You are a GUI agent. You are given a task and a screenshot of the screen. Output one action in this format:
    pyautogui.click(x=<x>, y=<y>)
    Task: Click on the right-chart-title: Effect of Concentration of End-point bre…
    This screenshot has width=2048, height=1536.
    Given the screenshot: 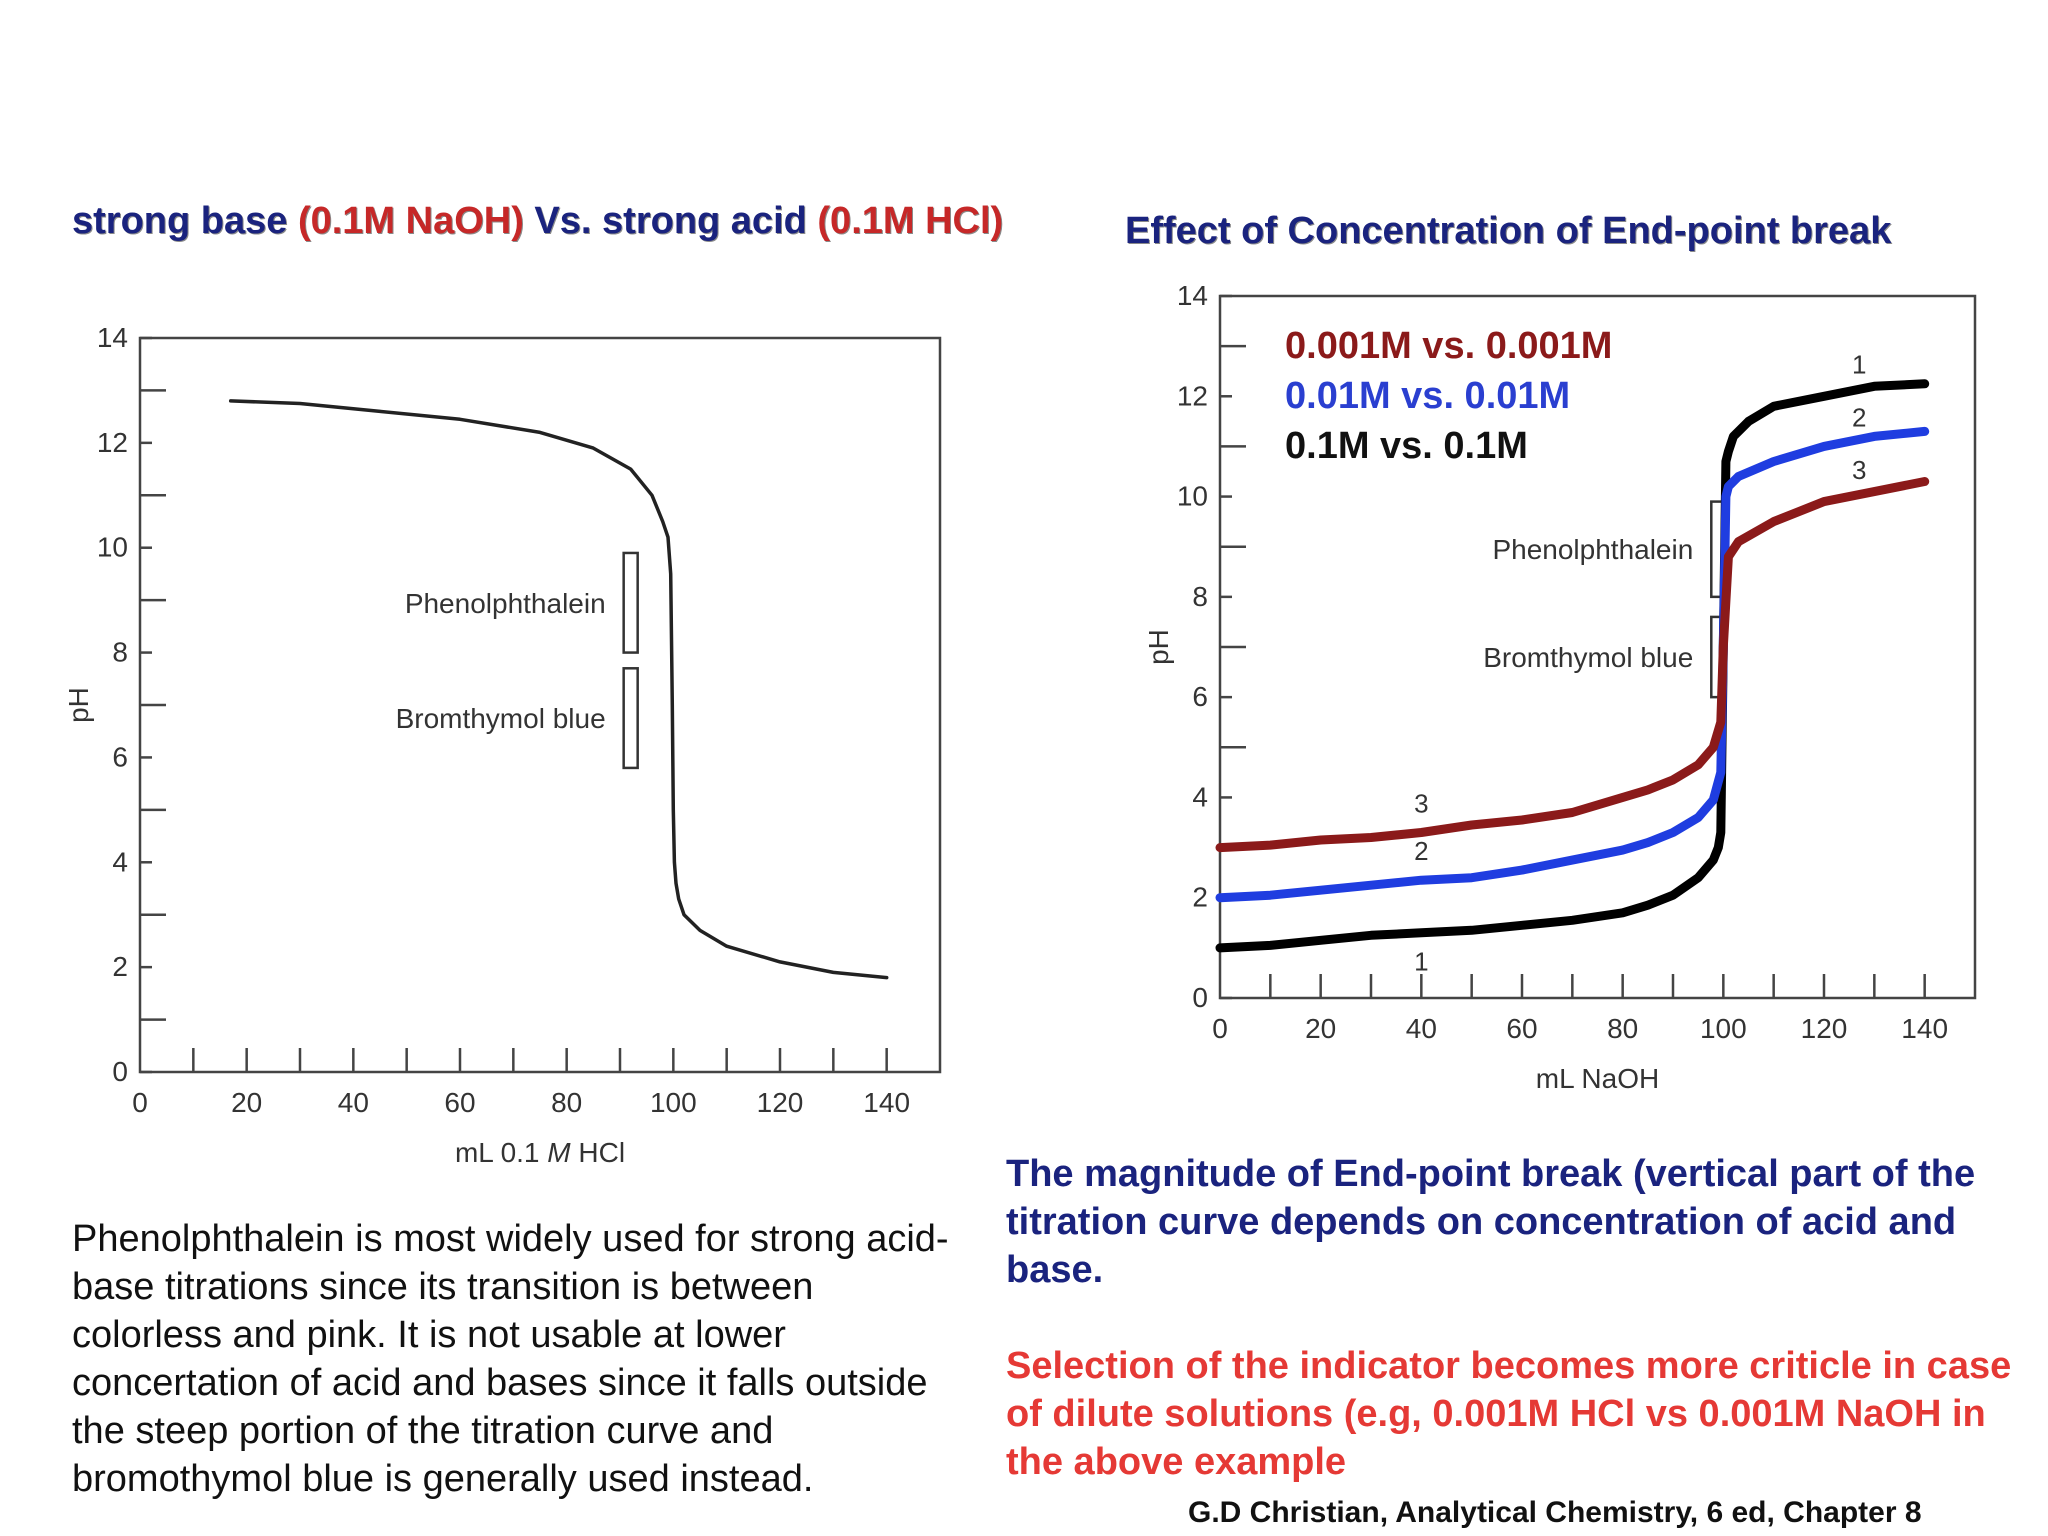 What is the action you would take?
    pyautogui.click(x=1508, y=231)
    